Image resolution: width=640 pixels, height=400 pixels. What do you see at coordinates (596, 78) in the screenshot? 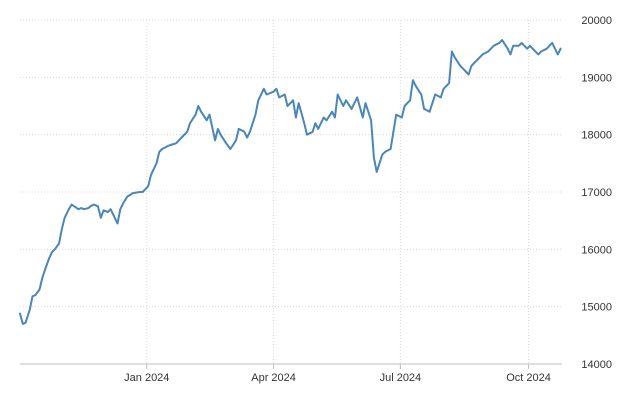
I see `y-tick-label: 19000` at bounding box center [596, 78].